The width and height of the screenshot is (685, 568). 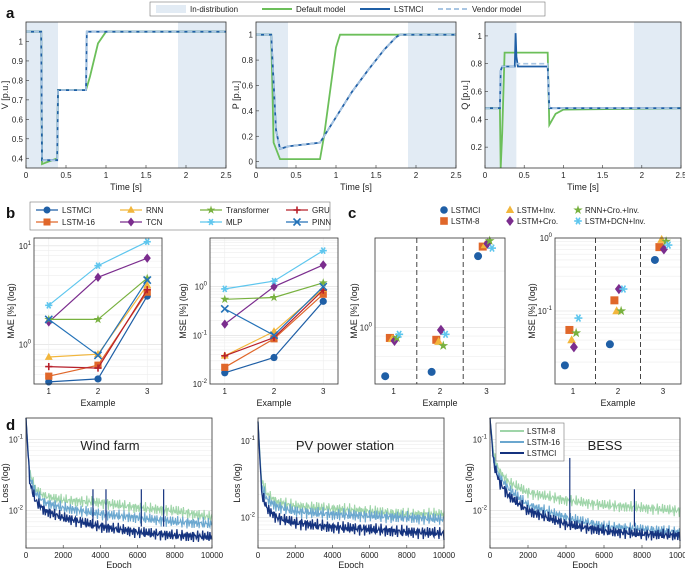 I want to click on d1-xtick-label-3: 6000, so click(x=370, y=555).